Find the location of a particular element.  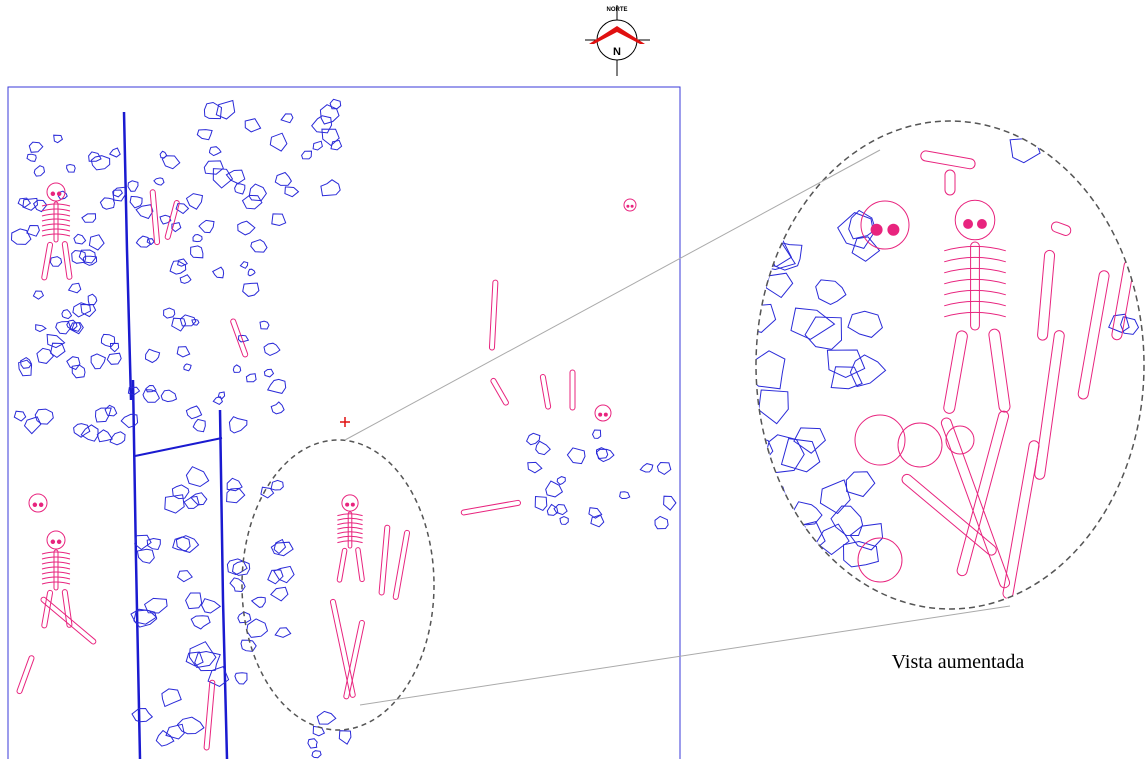

inset-caption: Vista aumentada is located at coordinates (958, 662).